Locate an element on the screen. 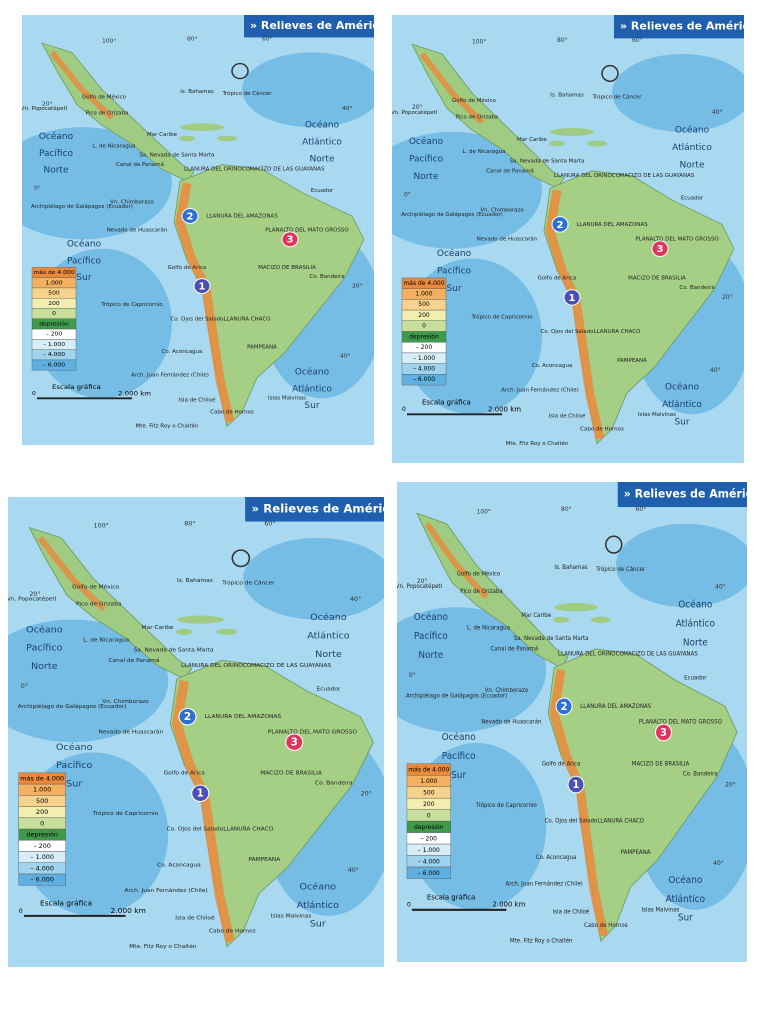  coordinate: 100° is located at coordinates (100, 526).